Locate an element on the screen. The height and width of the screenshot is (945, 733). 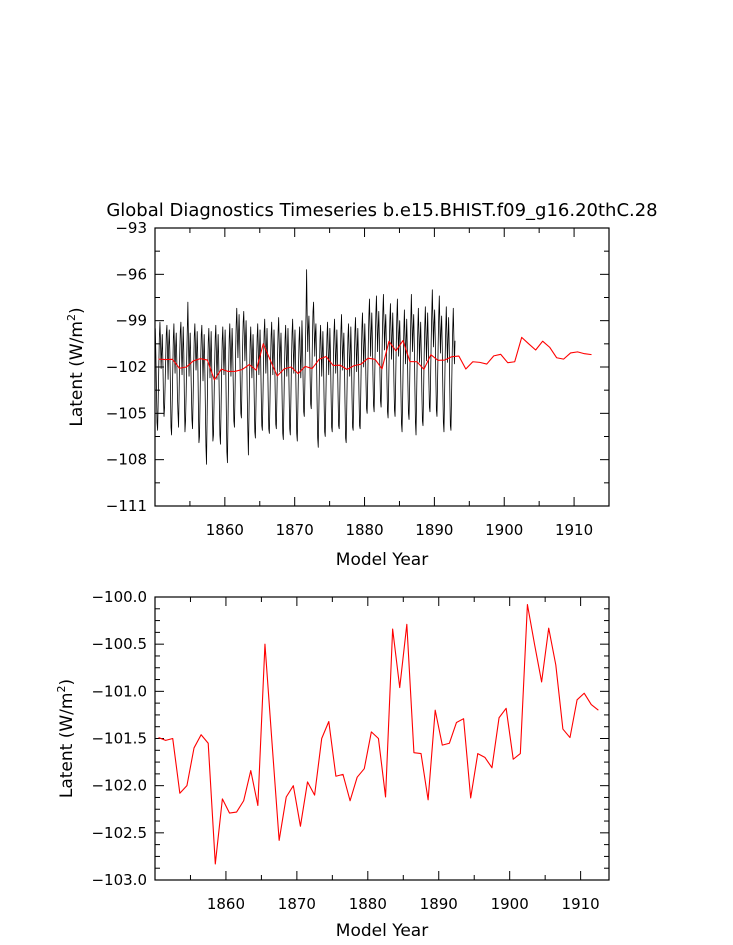
y-tick-label: −100.5 is located at coordinates (119, 644).